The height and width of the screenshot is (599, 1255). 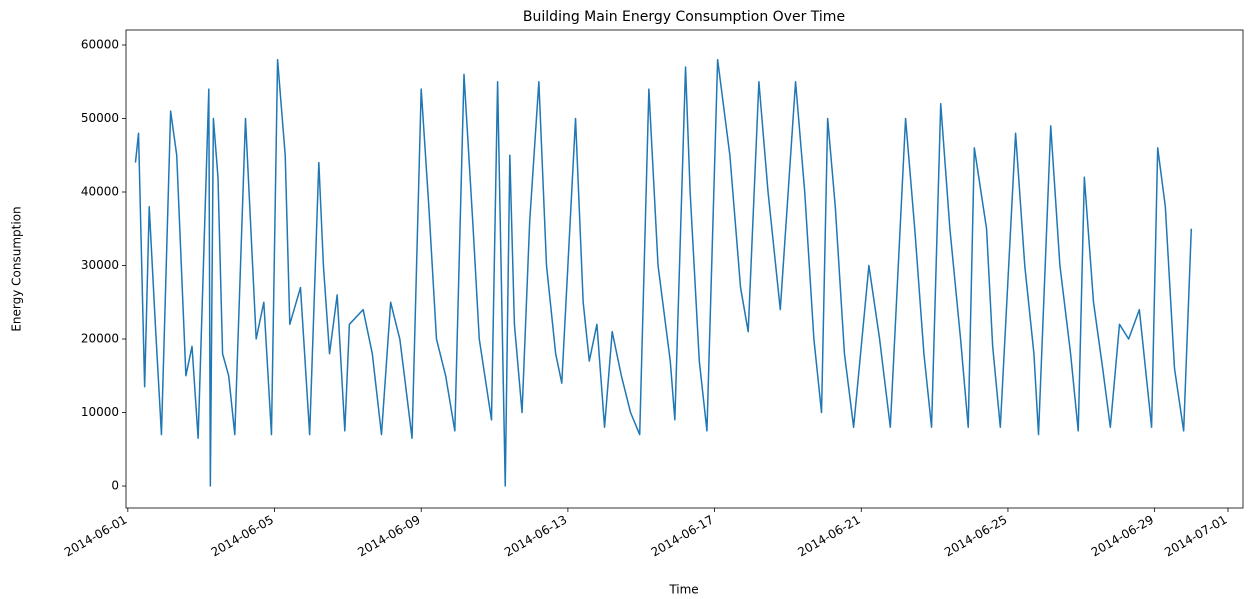 I want to click on x-tick-label: 2014-06-29, so click(x=1122, y=535).